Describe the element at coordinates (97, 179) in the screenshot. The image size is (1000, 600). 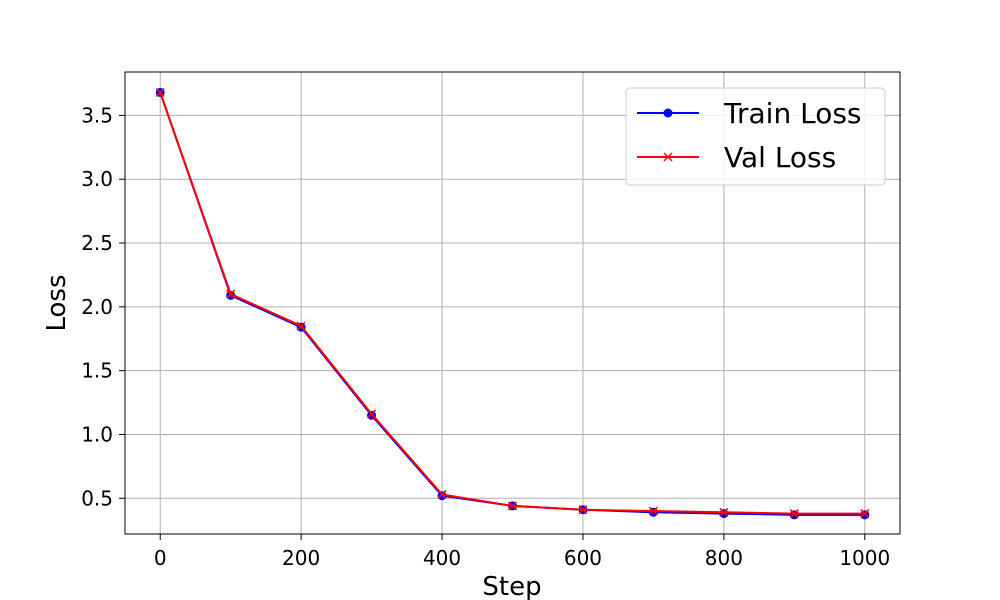
I see `y-tick-label: 3.0` at that location.